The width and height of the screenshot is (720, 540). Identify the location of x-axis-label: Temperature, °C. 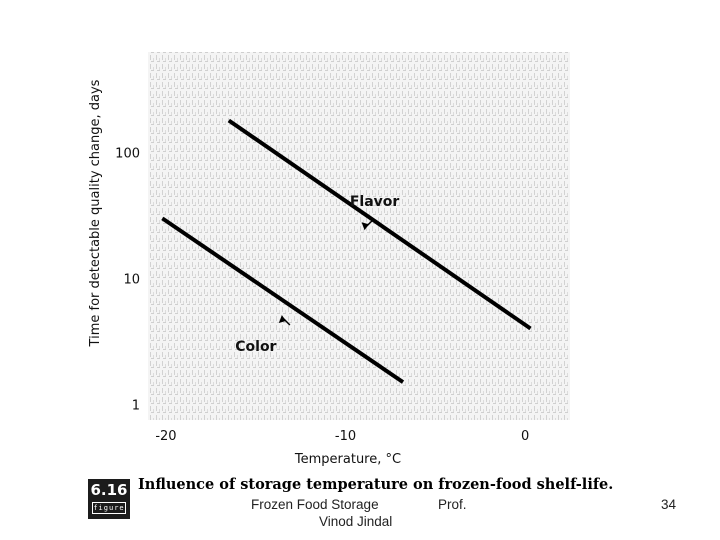
(347, 459).